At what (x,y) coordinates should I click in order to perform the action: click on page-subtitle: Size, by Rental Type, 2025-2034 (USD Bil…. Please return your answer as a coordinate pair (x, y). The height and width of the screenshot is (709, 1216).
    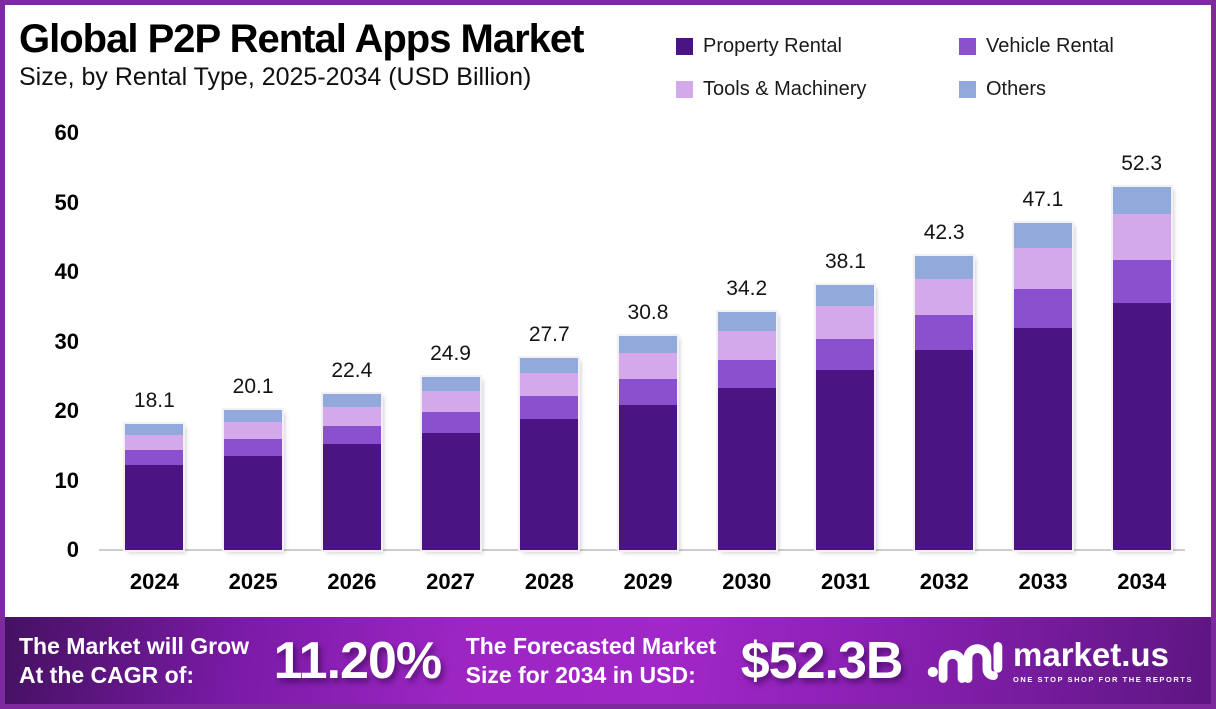
    Looking at the image, I should click on (275, 77).